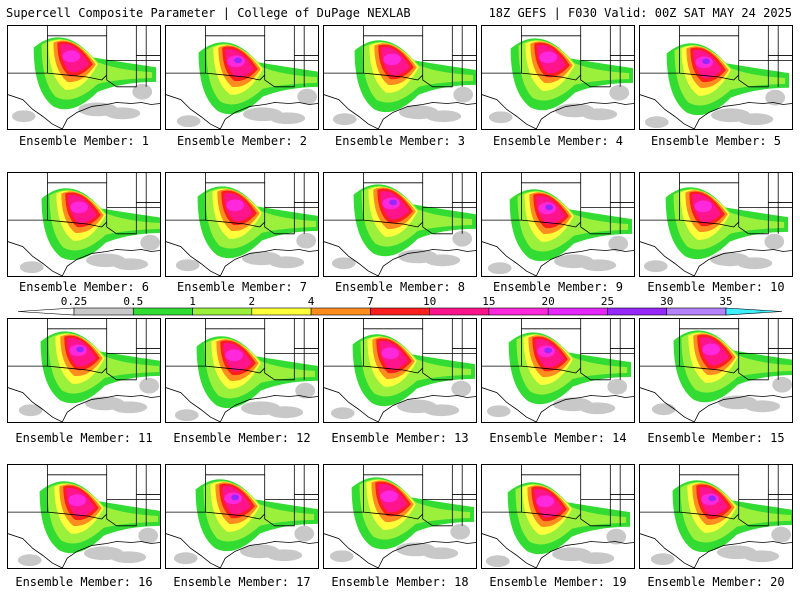 The image size is (800, 600). Describe the element at coordinates (725, 302) in the screenshot. I see `colorbar-tick-label: 35` at that location.